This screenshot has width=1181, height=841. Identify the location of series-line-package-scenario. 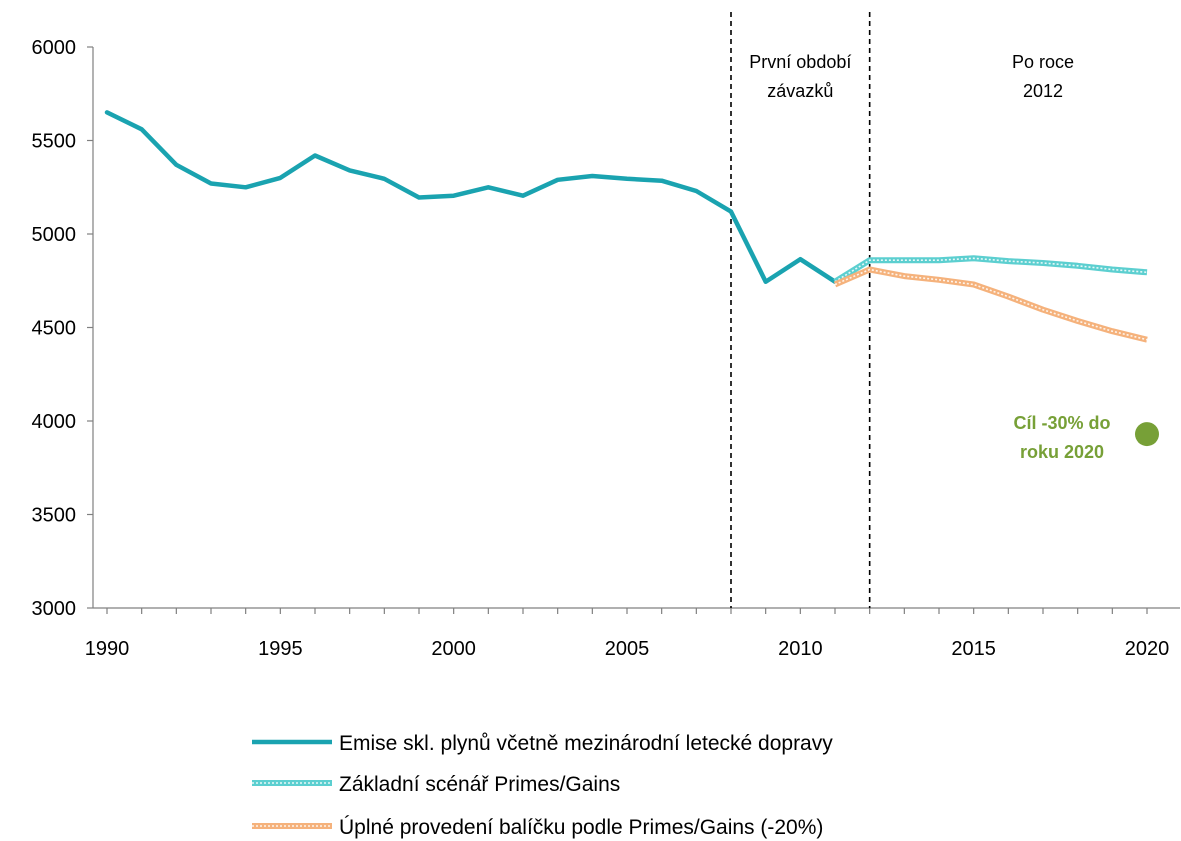
(990, 304).